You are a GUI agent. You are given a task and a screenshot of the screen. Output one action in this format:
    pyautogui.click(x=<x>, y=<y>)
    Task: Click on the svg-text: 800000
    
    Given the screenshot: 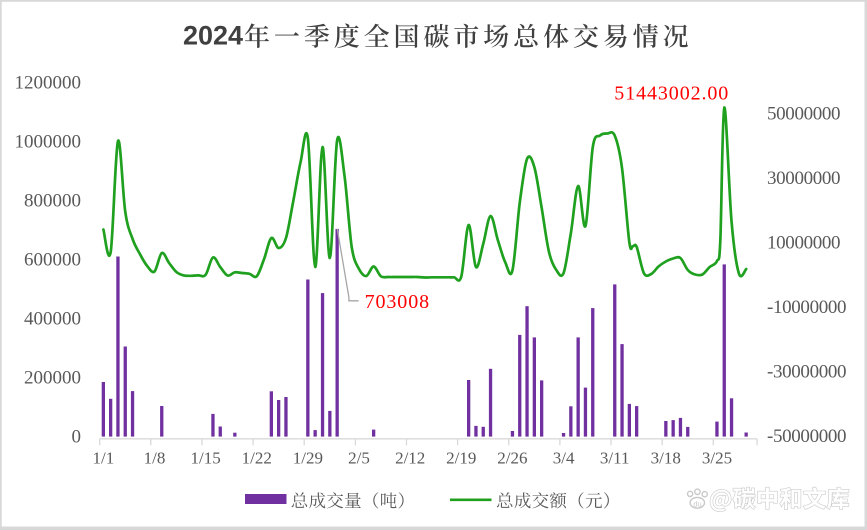 What is the action you would take?
    pyautogui.click(x=52, y=201)
    